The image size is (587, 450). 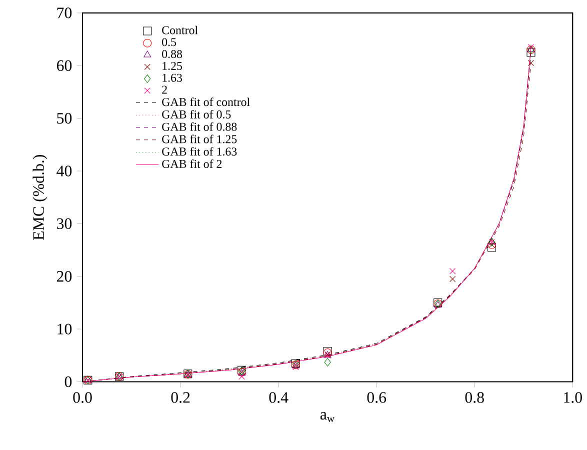 I want to click on legend-label: GAB fit of 2, so click(x=192, y=163).